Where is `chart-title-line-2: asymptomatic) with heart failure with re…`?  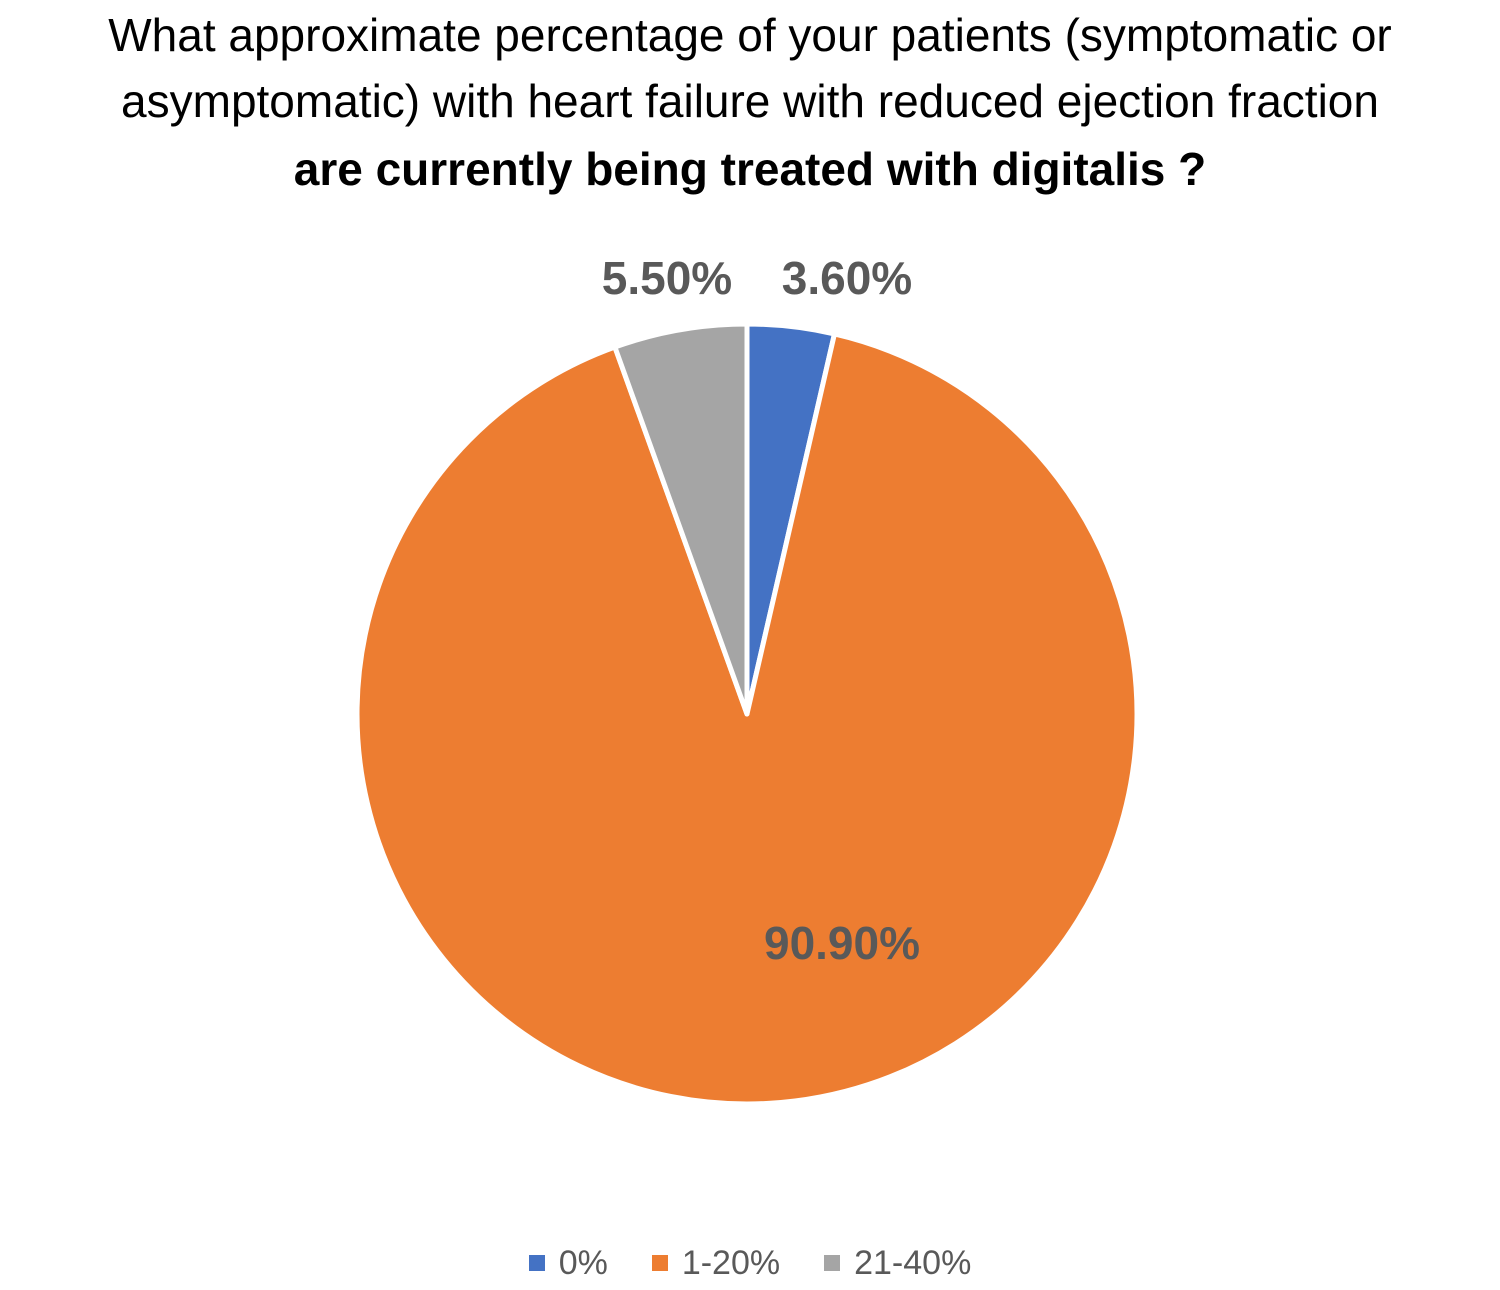
chart-title-line-2: asymptomatic) with heart failure with re… is located at coordinates (750, 101).